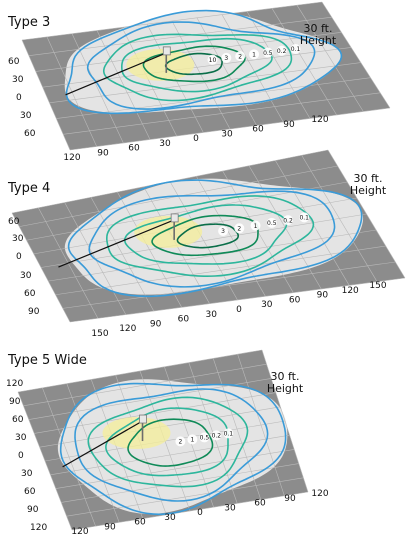 This screenshot has width=410, height=535. What do you see at coordinates (47, 360) in the screenshot?
I see `panel-title: Type 5 Wide` at bounding box center [47, 360].